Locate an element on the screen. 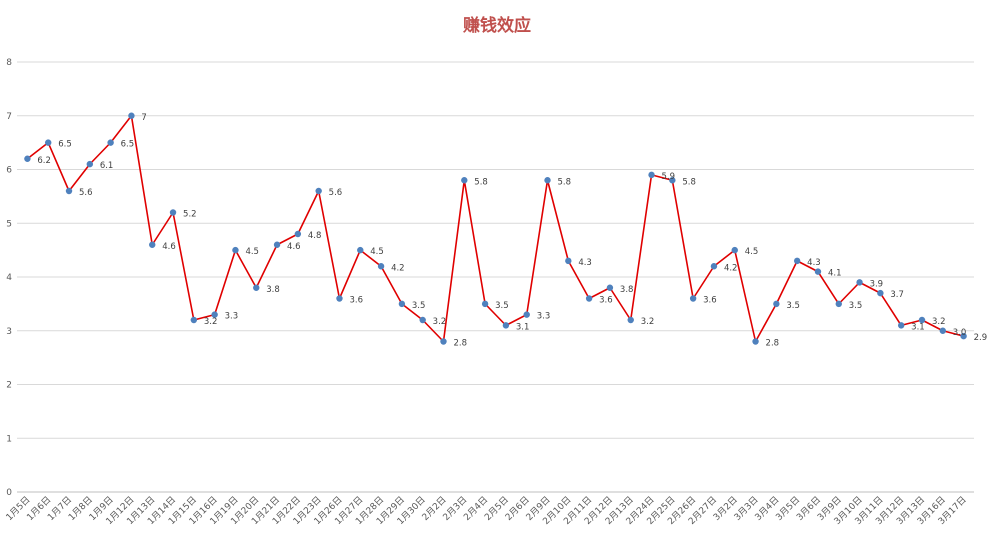 The width and height of the screenshot is (994, 550). y-tick-label: 5 is located at coordinates (9, 224).